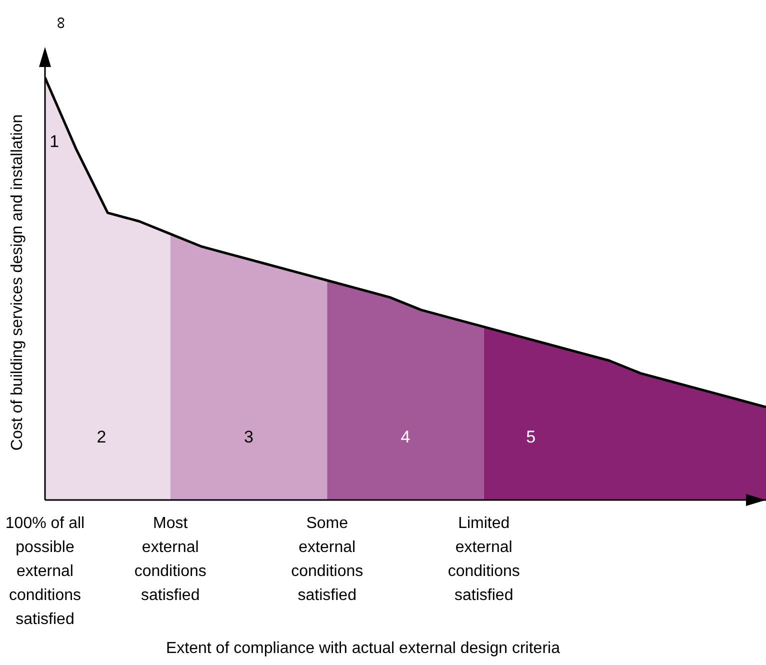 This screenshot has width=766, height=665. Describe the element at coordinates (249, 437) in the screenshot. I see `annotation: 3` at that location.